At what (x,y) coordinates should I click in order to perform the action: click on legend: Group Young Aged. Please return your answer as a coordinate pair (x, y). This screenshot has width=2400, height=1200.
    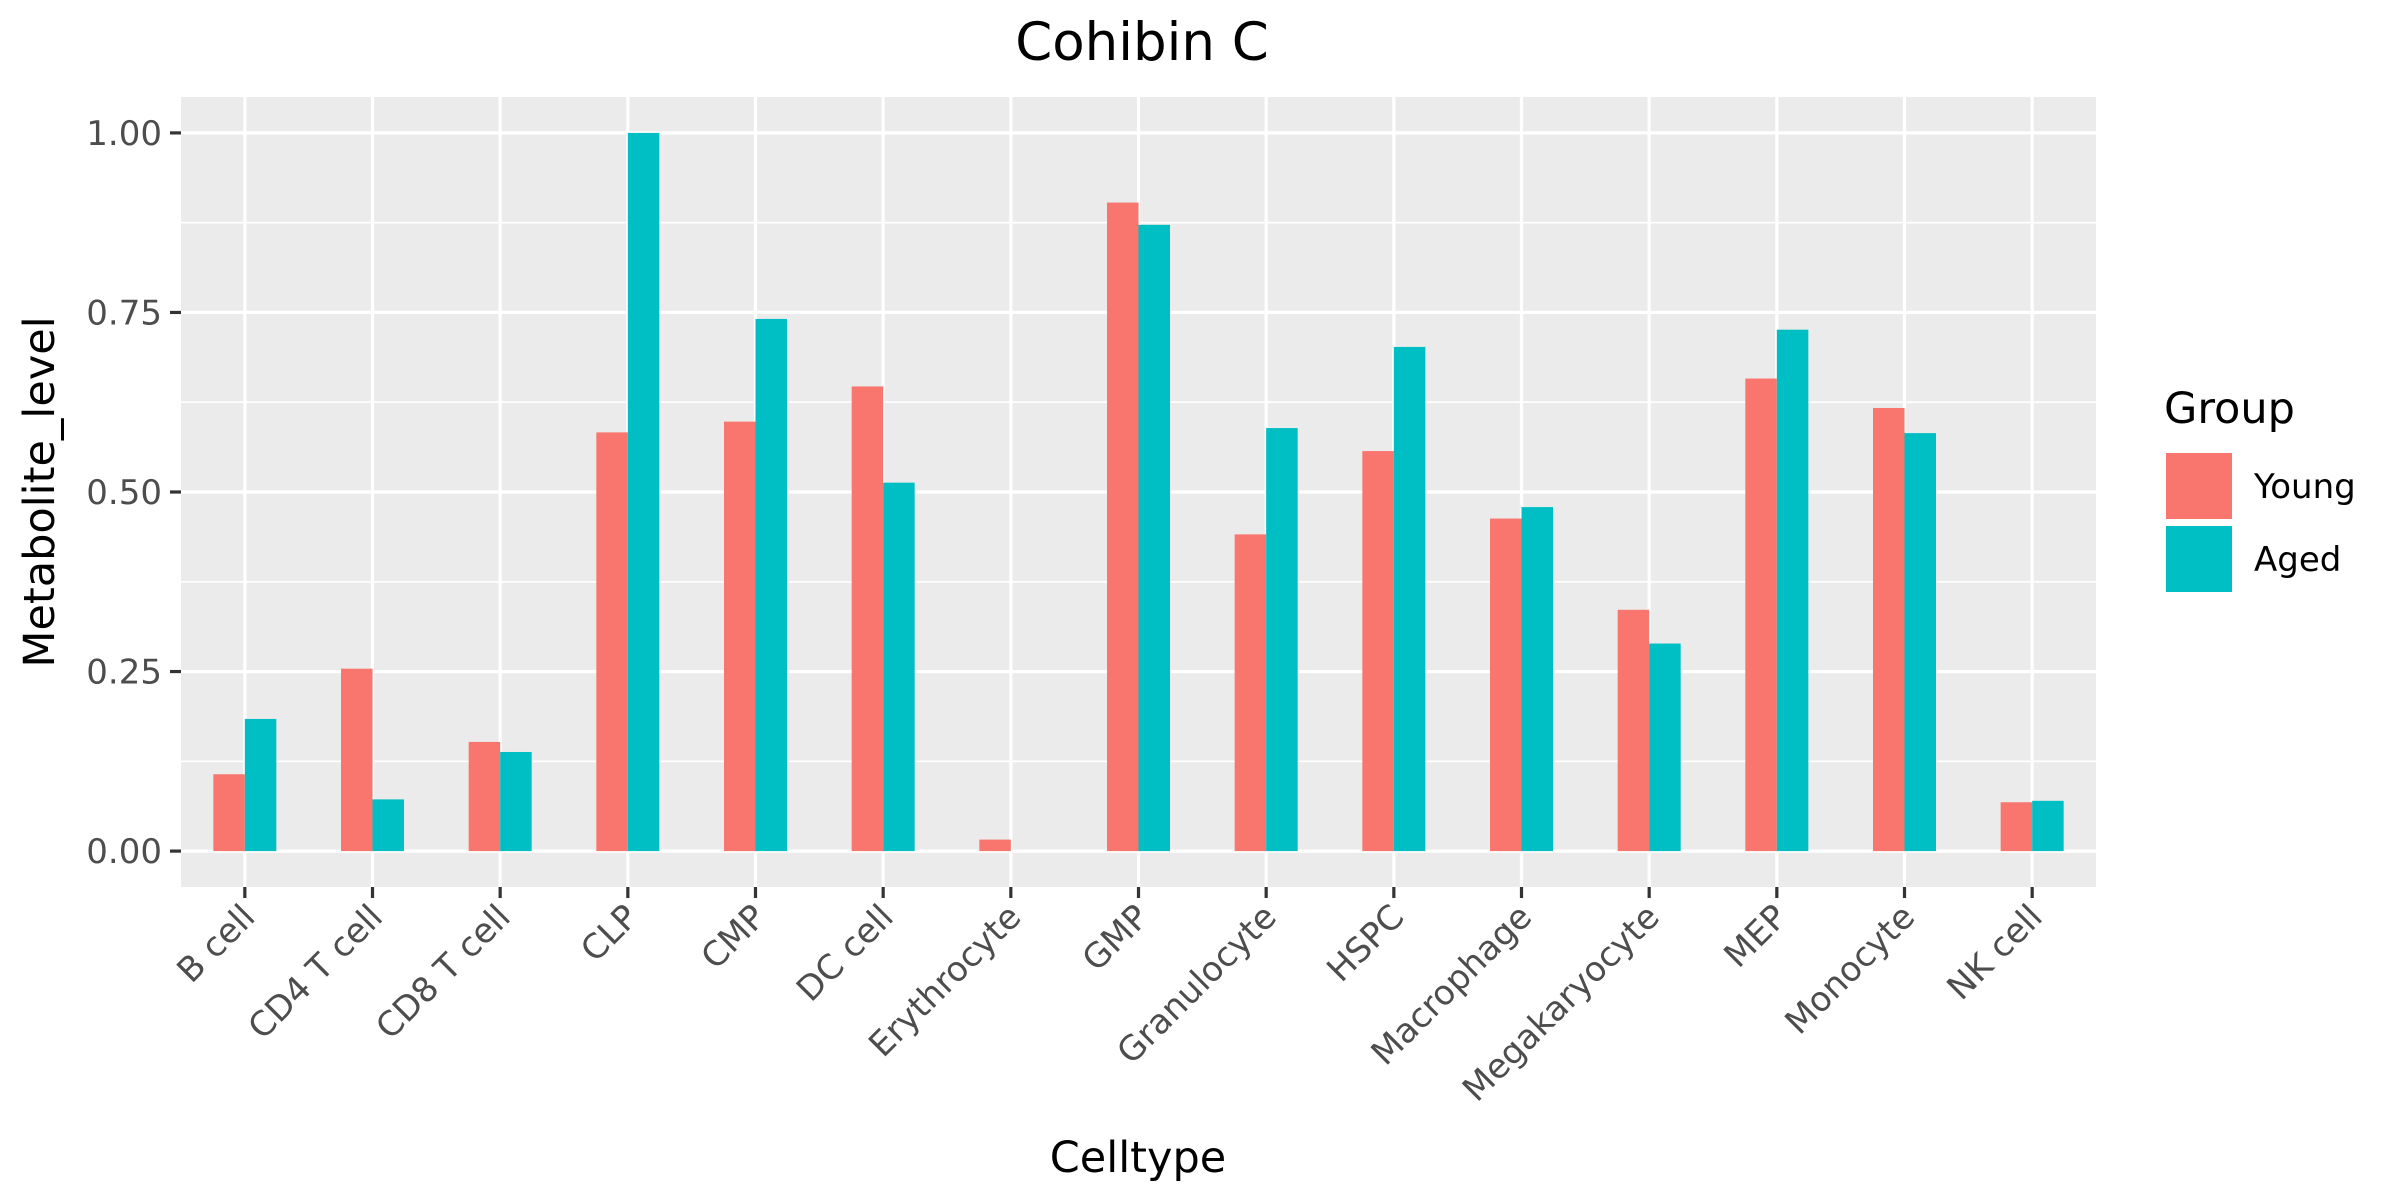
    Looking at the image, I should click on (2260, 488).